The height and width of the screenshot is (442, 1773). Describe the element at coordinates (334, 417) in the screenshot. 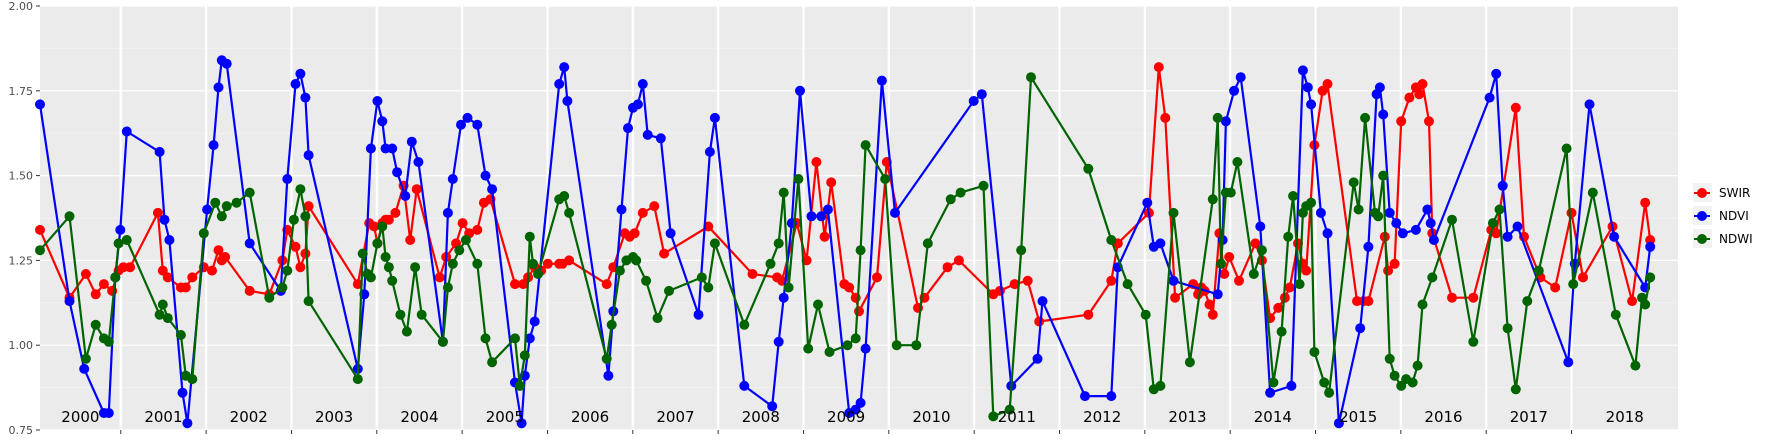

I see `year-label: 2003` at that location.